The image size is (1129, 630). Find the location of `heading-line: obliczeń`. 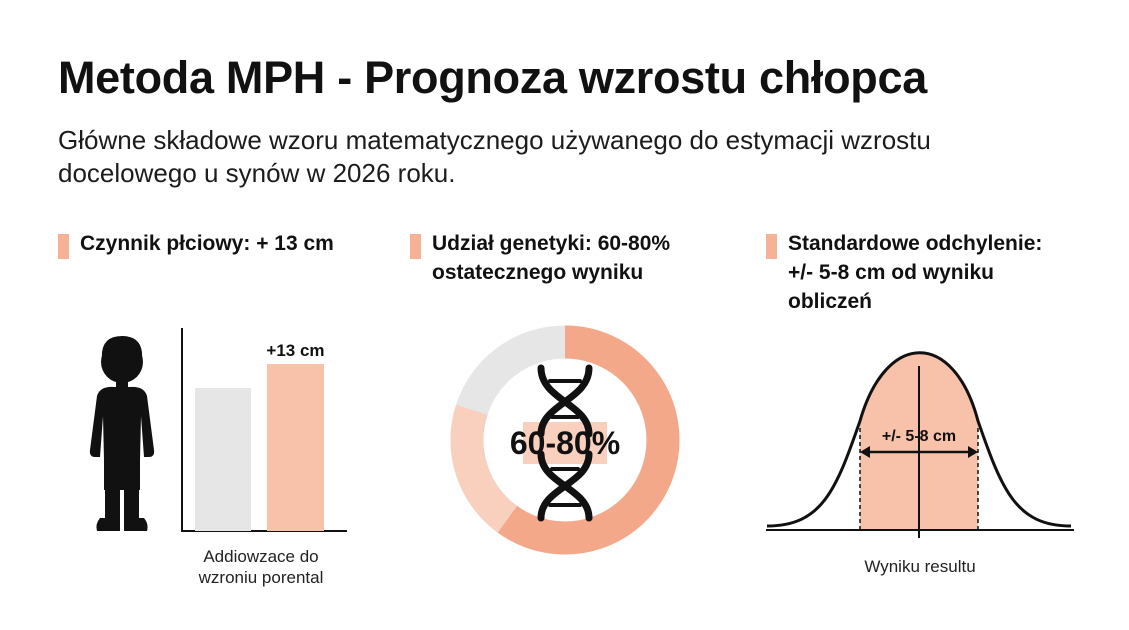

heading-line: obliczeń is located at coordinates (830, 301).